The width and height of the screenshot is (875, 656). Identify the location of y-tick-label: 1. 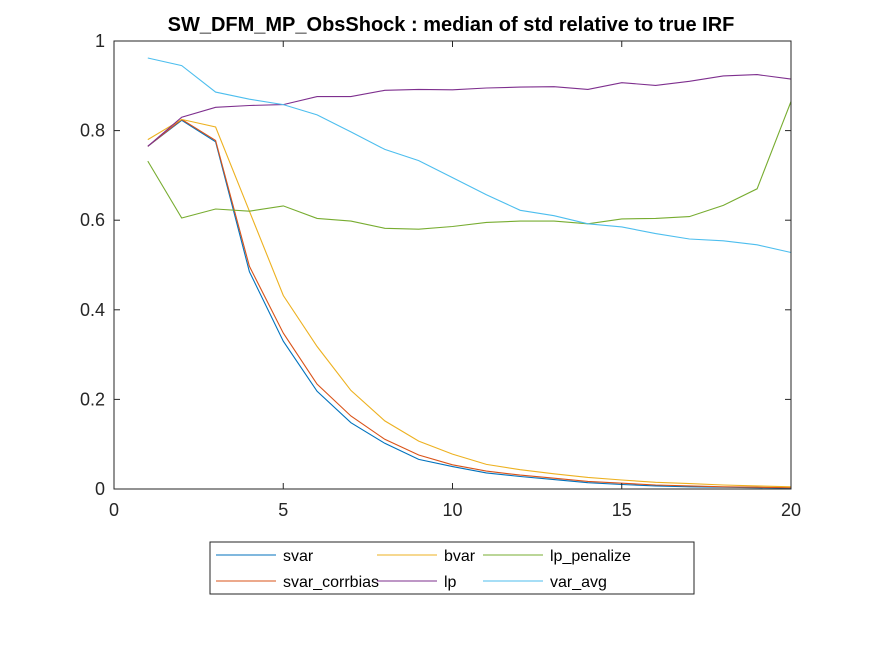
(100, 41).